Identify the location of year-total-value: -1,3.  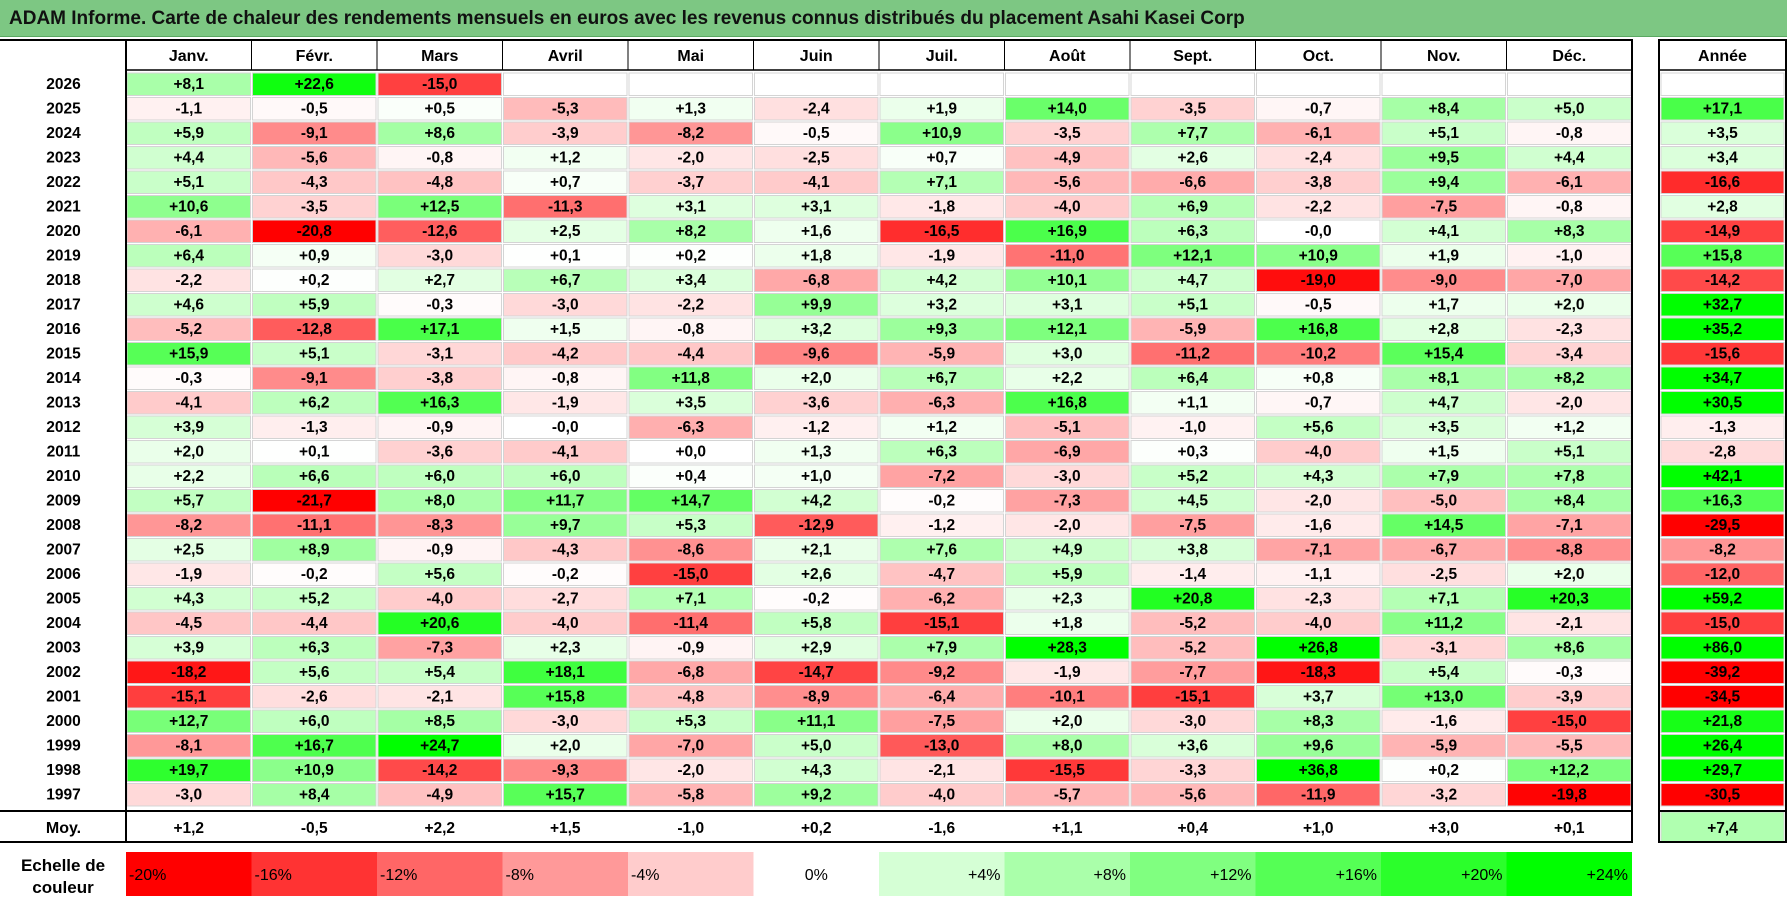
(1722, 427).